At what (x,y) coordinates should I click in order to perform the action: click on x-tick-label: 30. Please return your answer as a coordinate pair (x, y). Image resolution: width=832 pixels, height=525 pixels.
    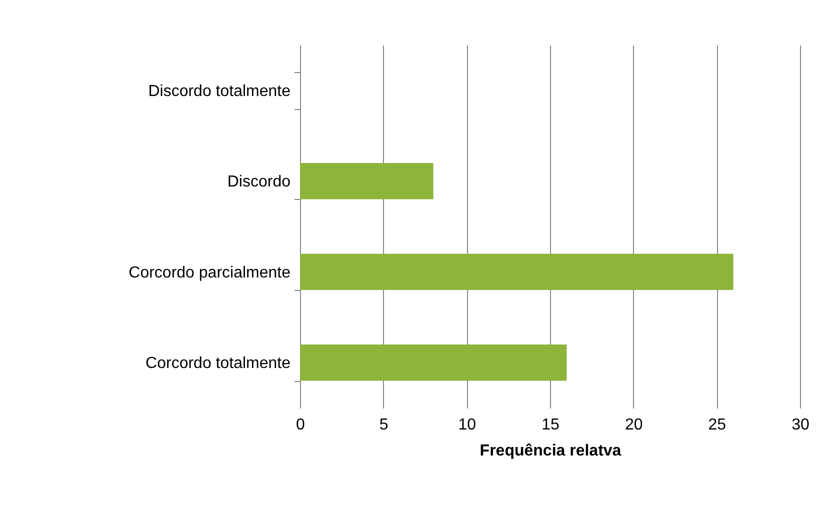
    Looking at the image, I should click on (801, 425).